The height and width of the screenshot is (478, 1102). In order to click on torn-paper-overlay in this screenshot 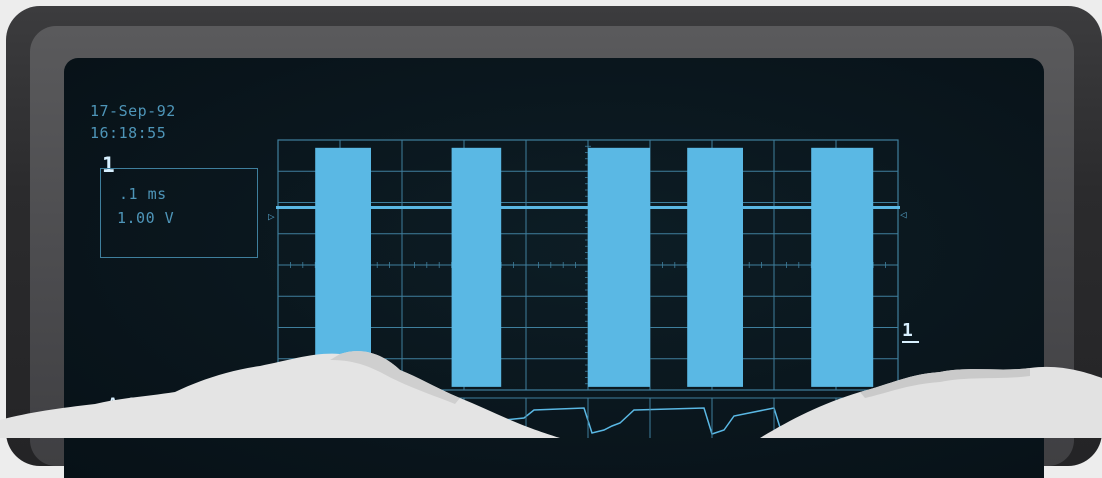, I will do `click(716, 394)`.